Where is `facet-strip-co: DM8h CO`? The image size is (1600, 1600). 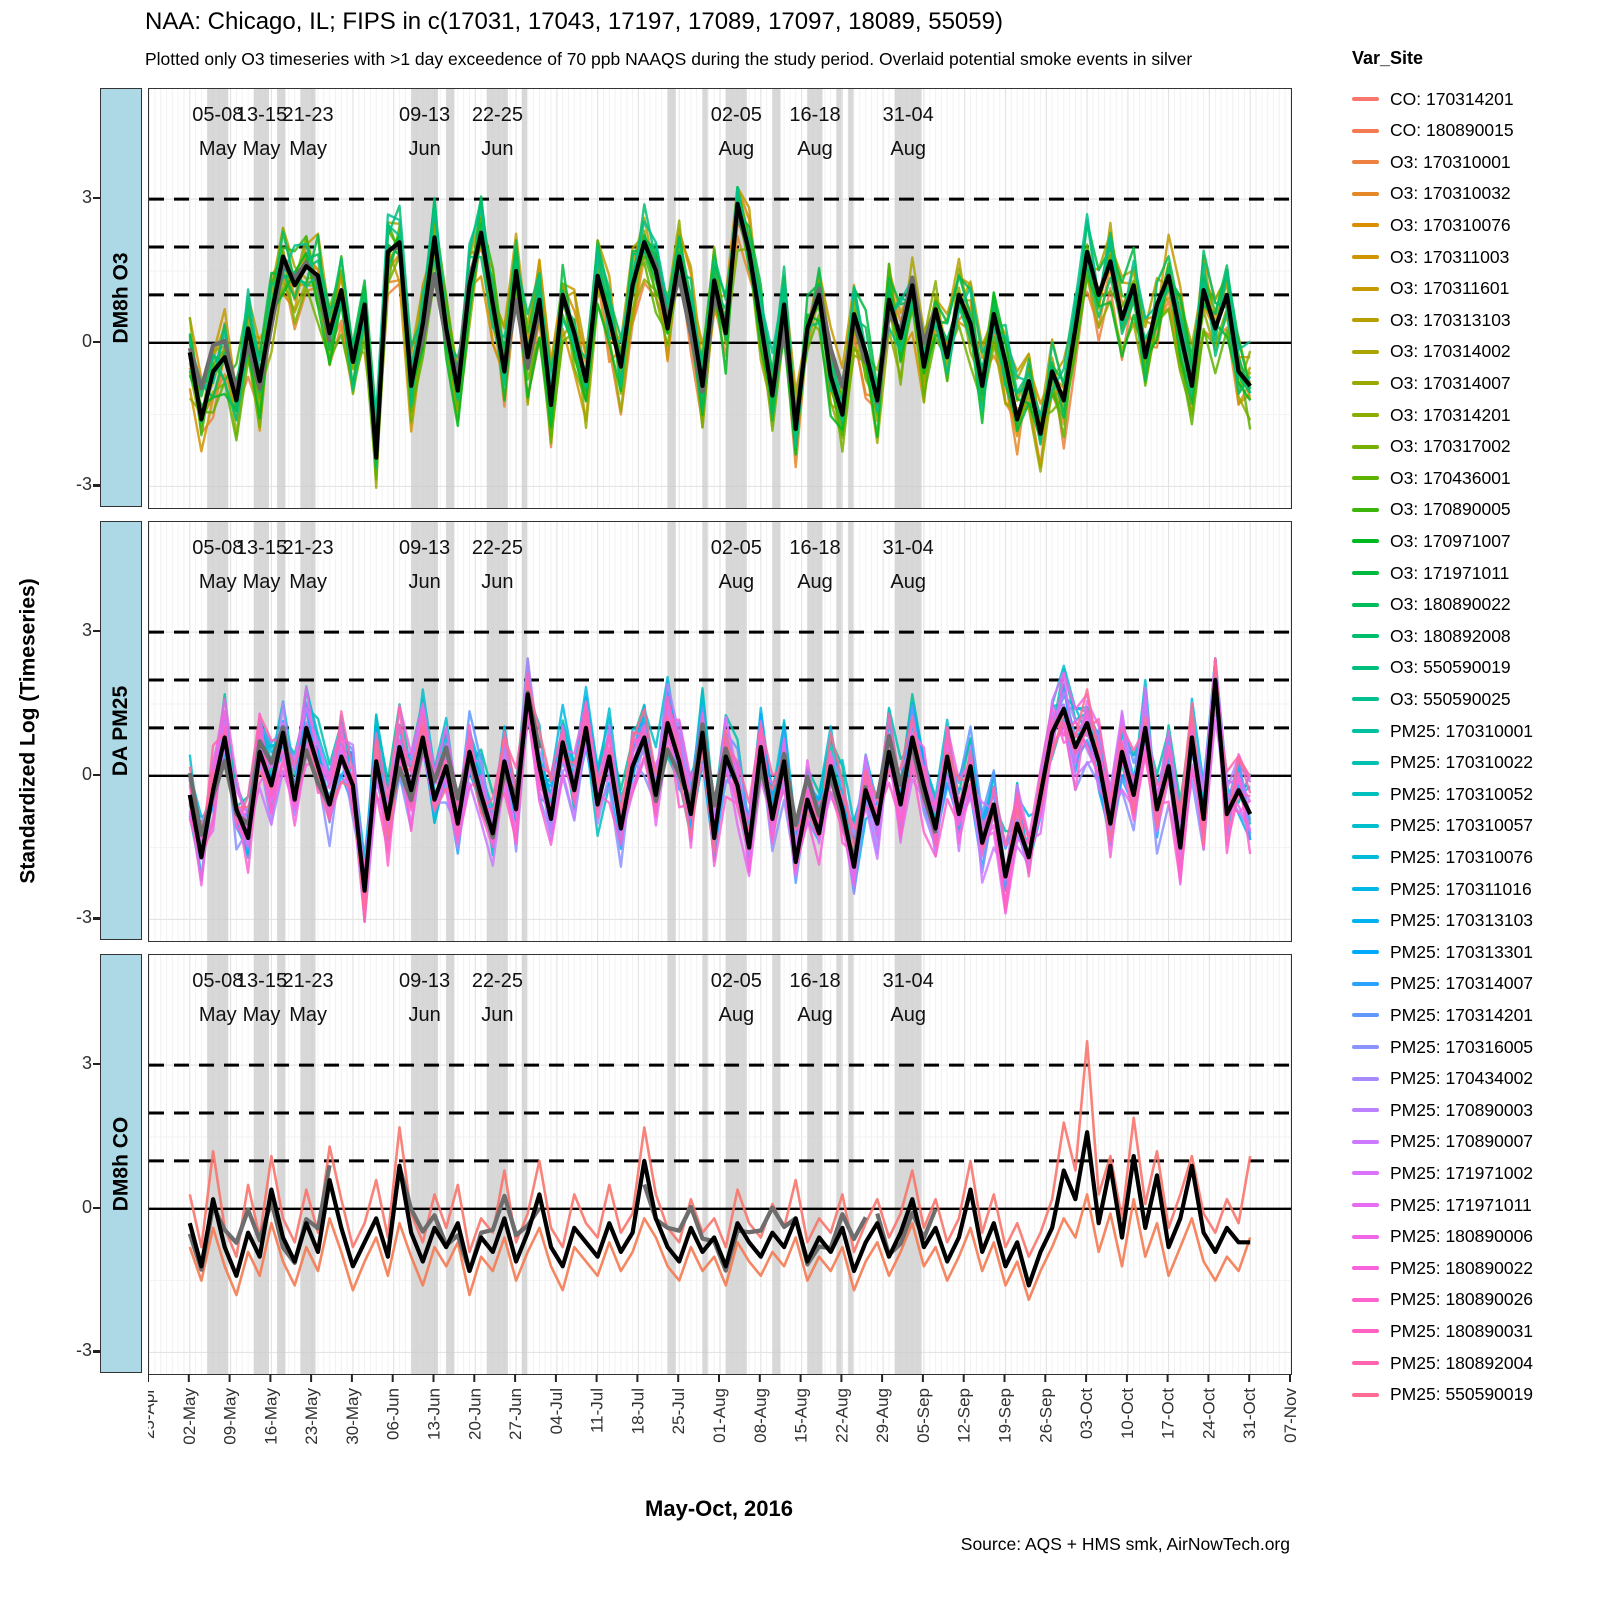 facet-strip-co: DM8h CO is located at coordinates (121, 1163).